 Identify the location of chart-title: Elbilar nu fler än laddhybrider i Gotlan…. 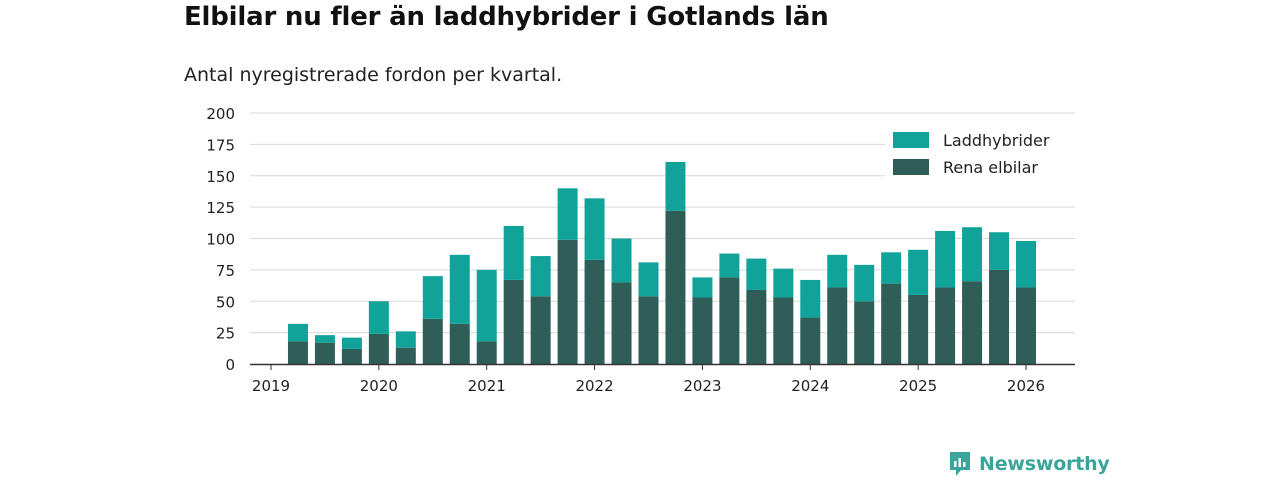
(506, 17).